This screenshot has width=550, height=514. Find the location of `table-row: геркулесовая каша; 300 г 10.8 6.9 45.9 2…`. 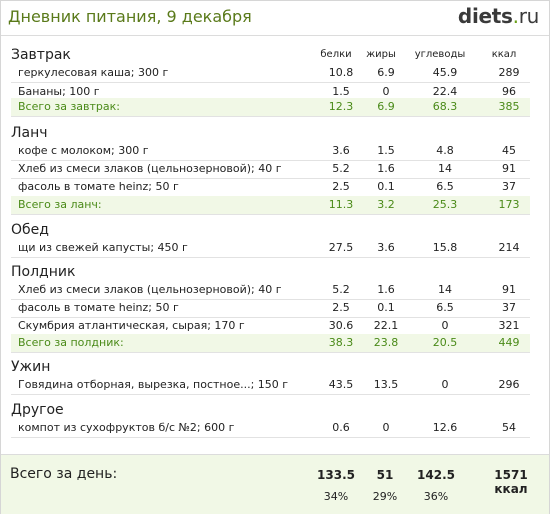

table-row: геркулесовая каша; 300 г 10.8 6.9 45.9 2… is located at coordinates (270, 73).